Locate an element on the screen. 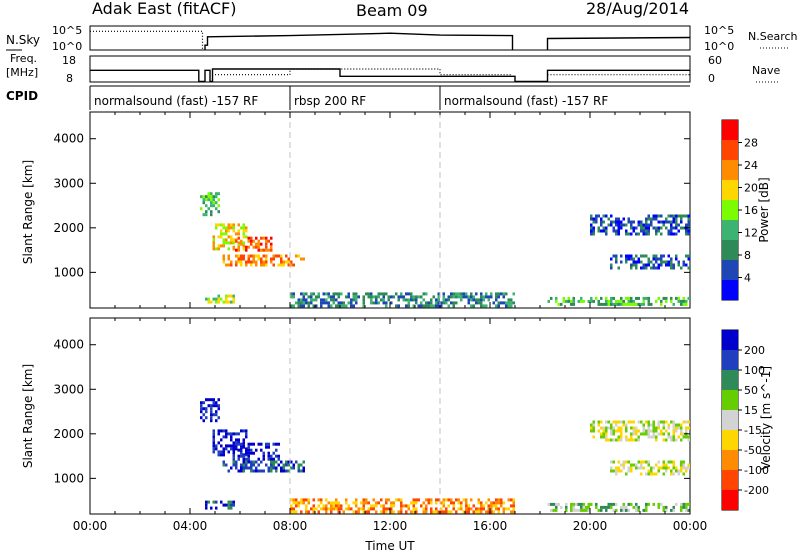  power-ylabel: Slant Range [km] is located at coordinates (28, 212).